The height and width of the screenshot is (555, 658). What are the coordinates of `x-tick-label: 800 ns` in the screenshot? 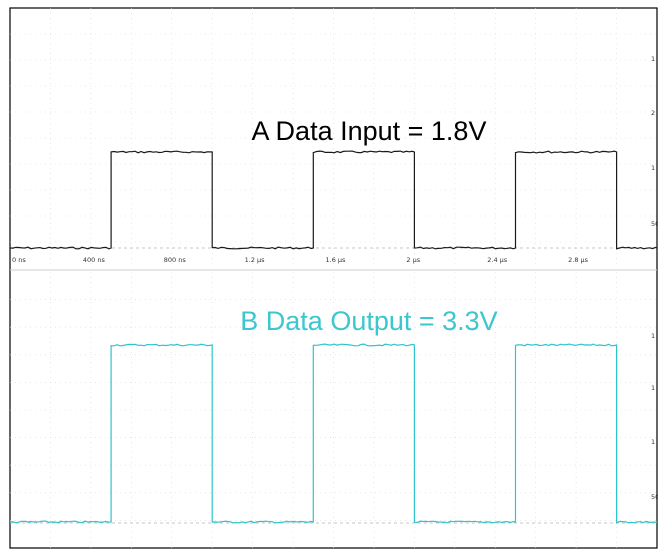 It's located at (175, 260).